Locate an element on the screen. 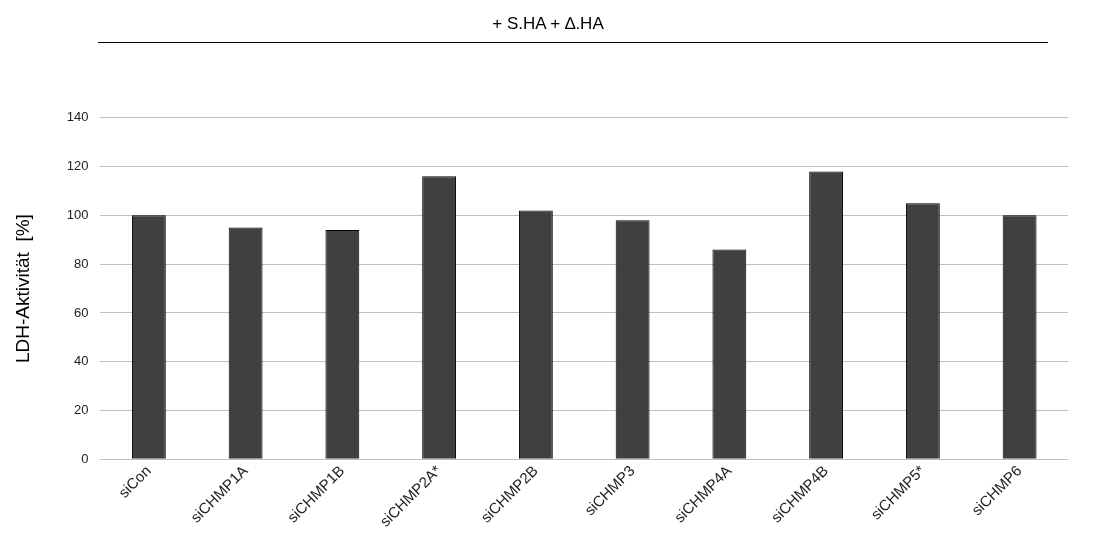  y-tick-label: 40 is located at coordinates (81, 361).